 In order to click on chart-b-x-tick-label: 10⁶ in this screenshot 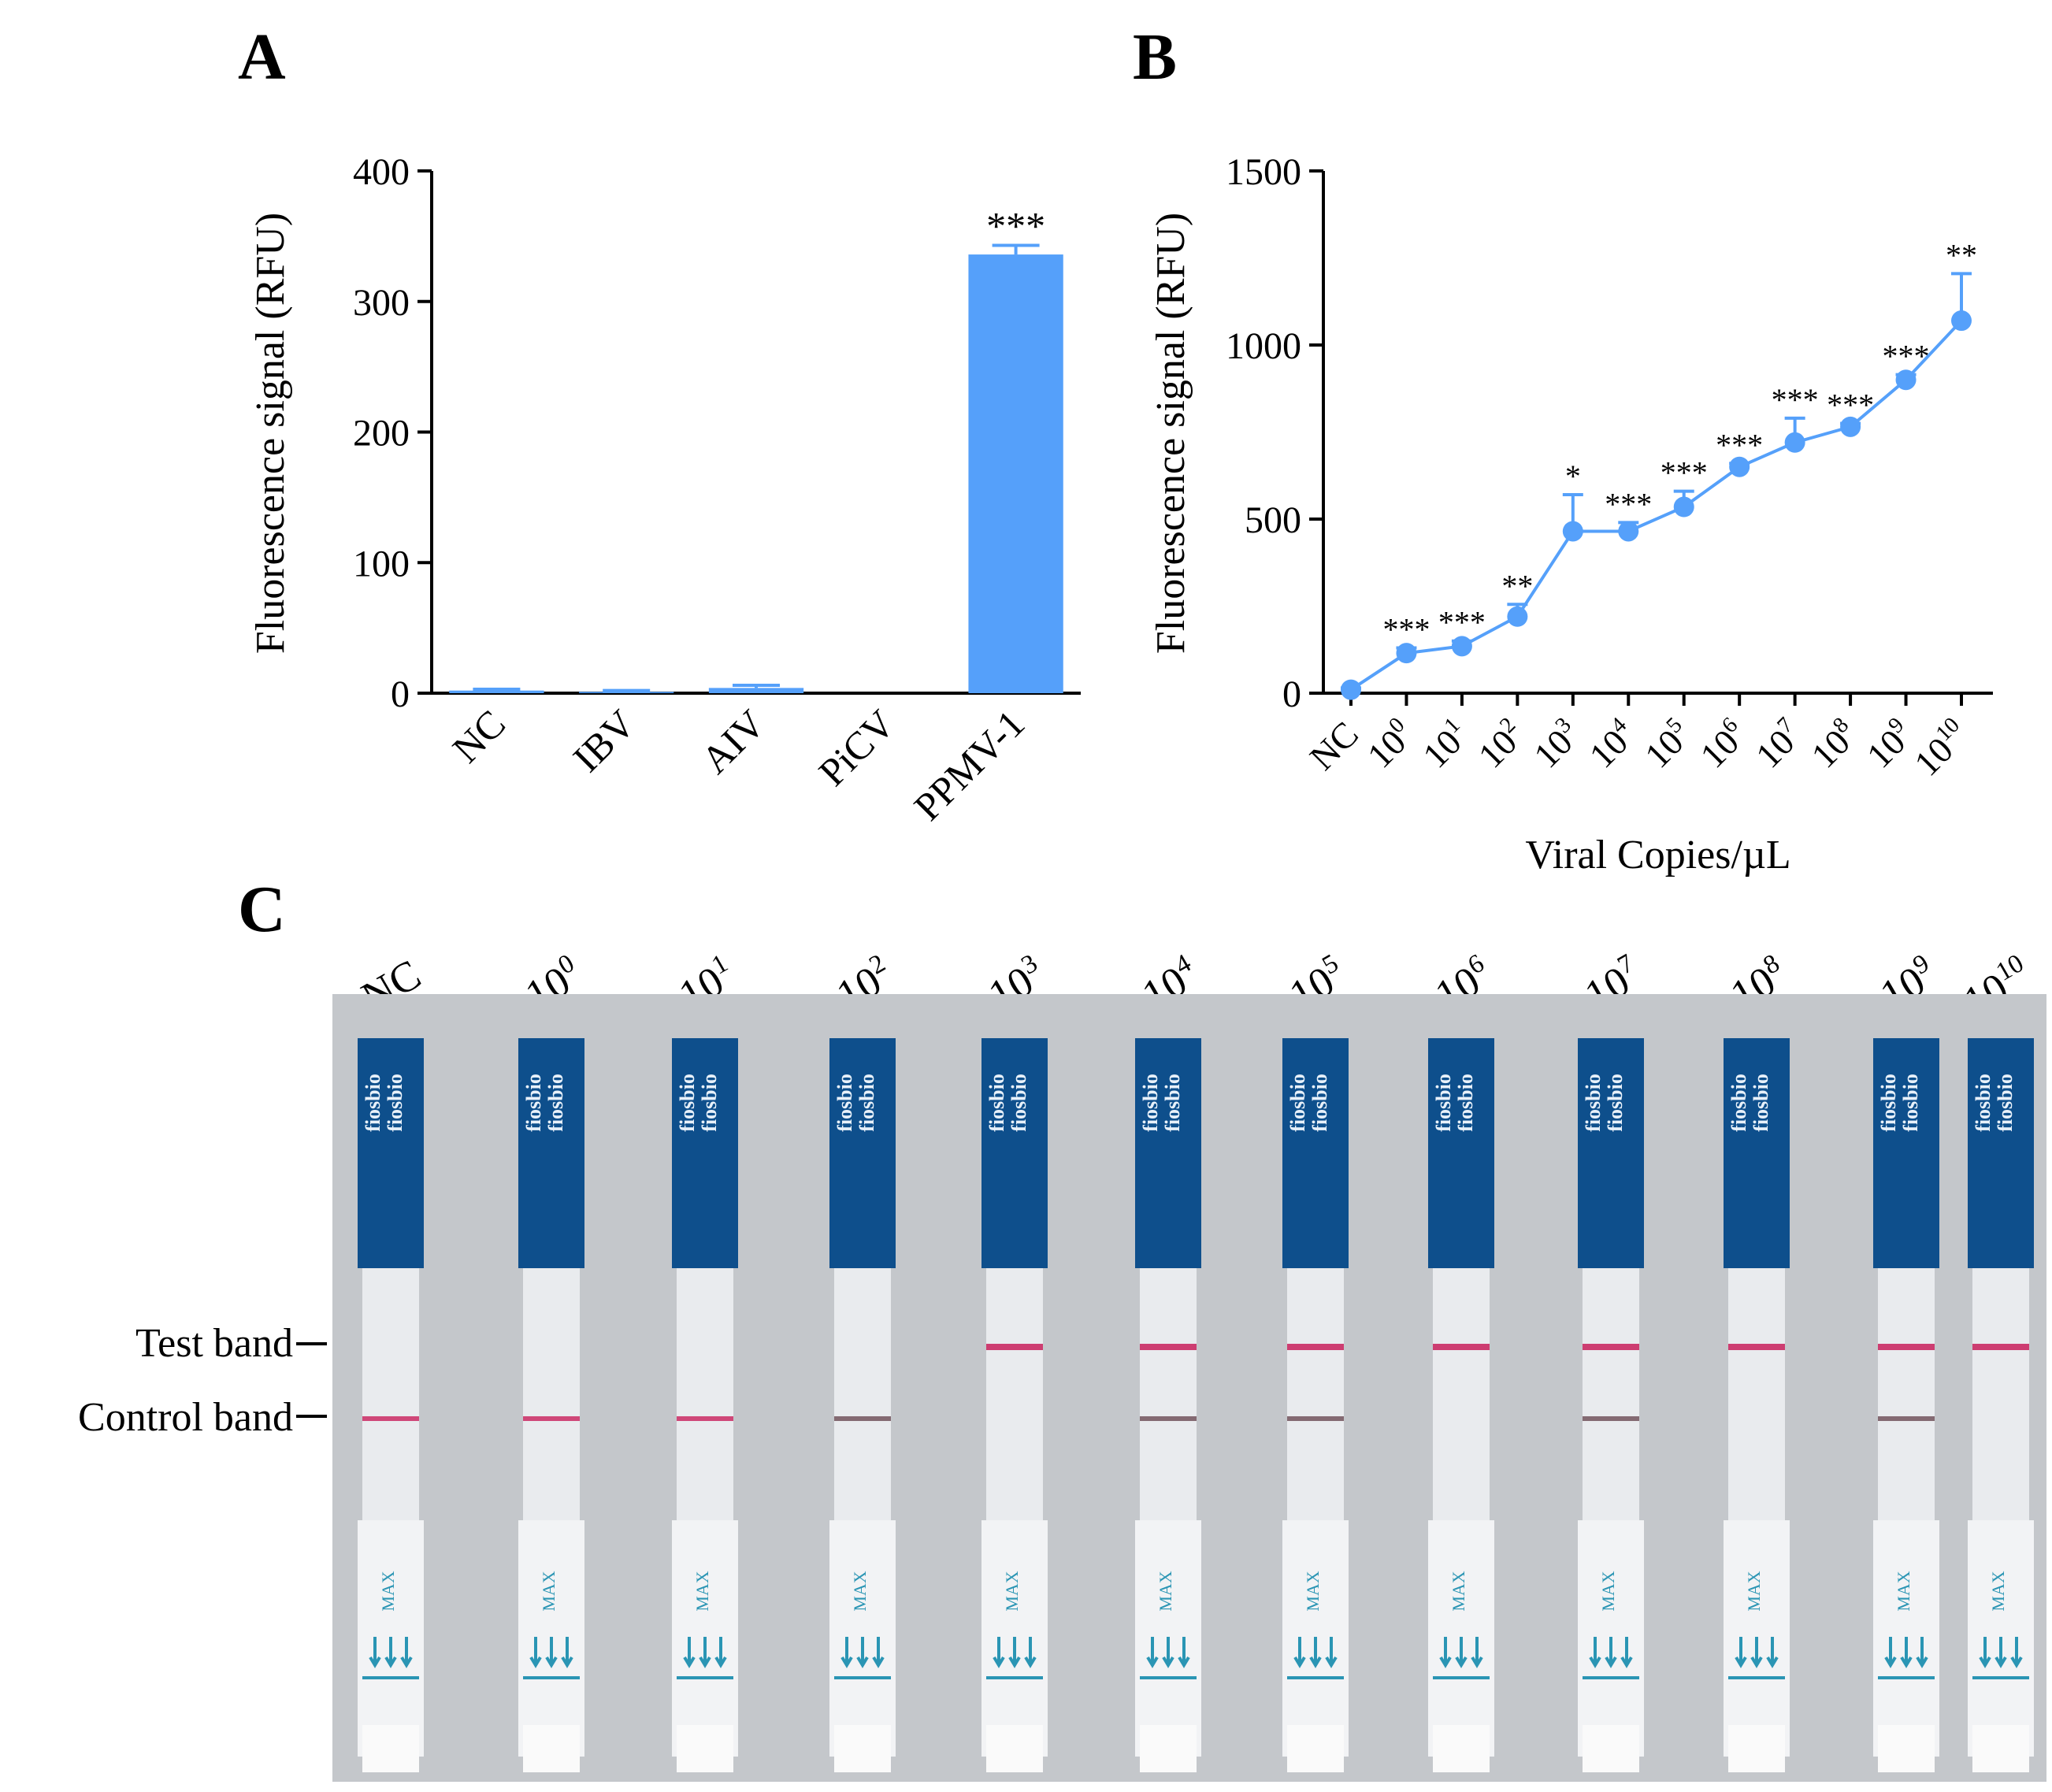, I will do `click(1724, 744)`.